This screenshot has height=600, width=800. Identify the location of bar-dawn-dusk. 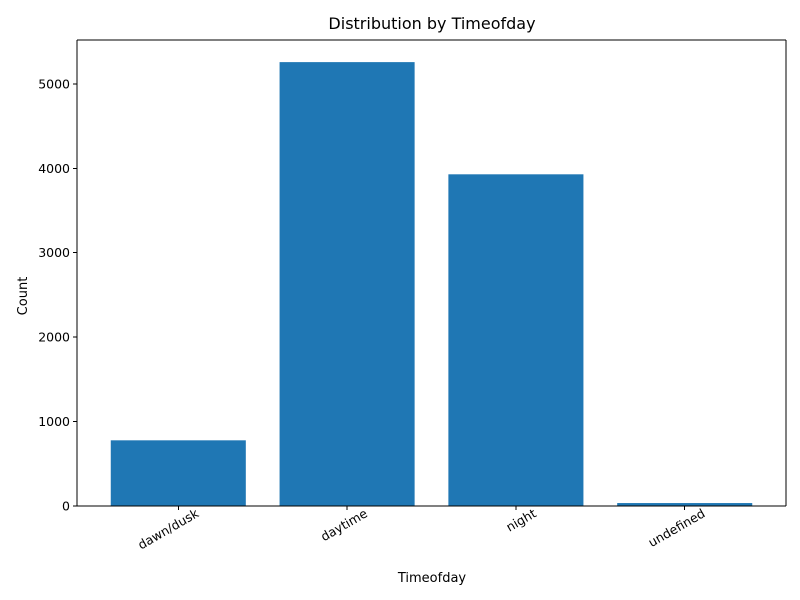
(178, 473).